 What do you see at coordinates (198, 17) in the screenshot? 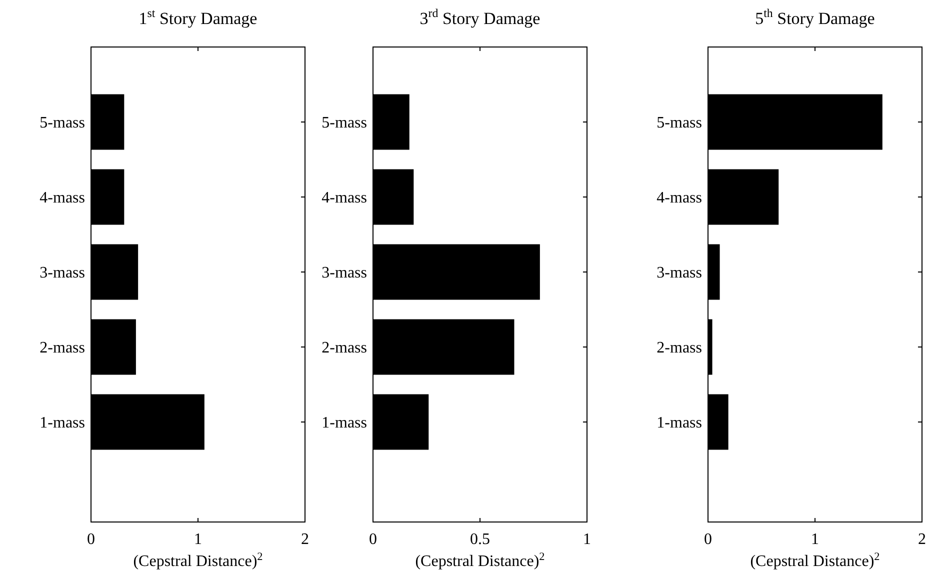
I see `chart-title: 1$^{st}$ Story Damage` at bounding box center [198, 17].